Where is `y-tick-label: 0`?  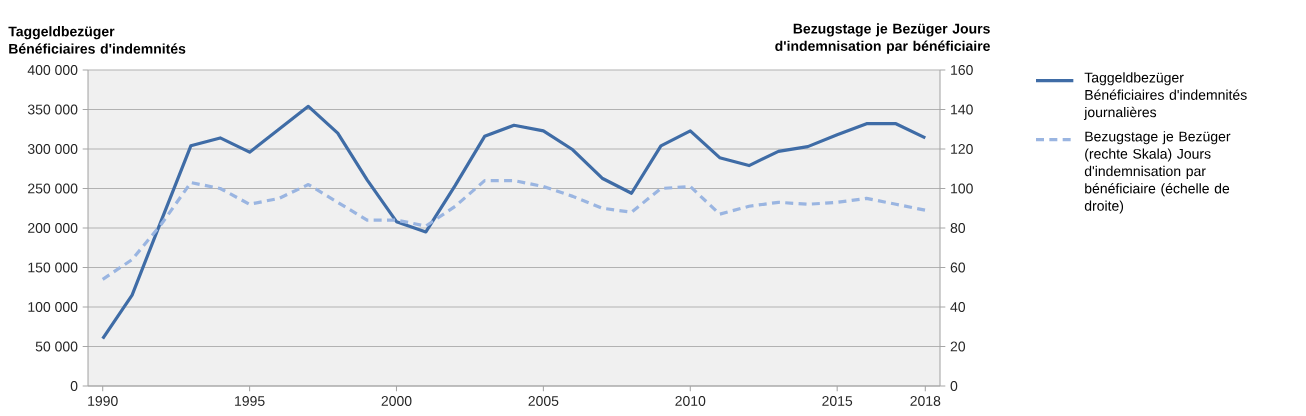 y-tick-label: 0 is located at coordinates (74, 386).